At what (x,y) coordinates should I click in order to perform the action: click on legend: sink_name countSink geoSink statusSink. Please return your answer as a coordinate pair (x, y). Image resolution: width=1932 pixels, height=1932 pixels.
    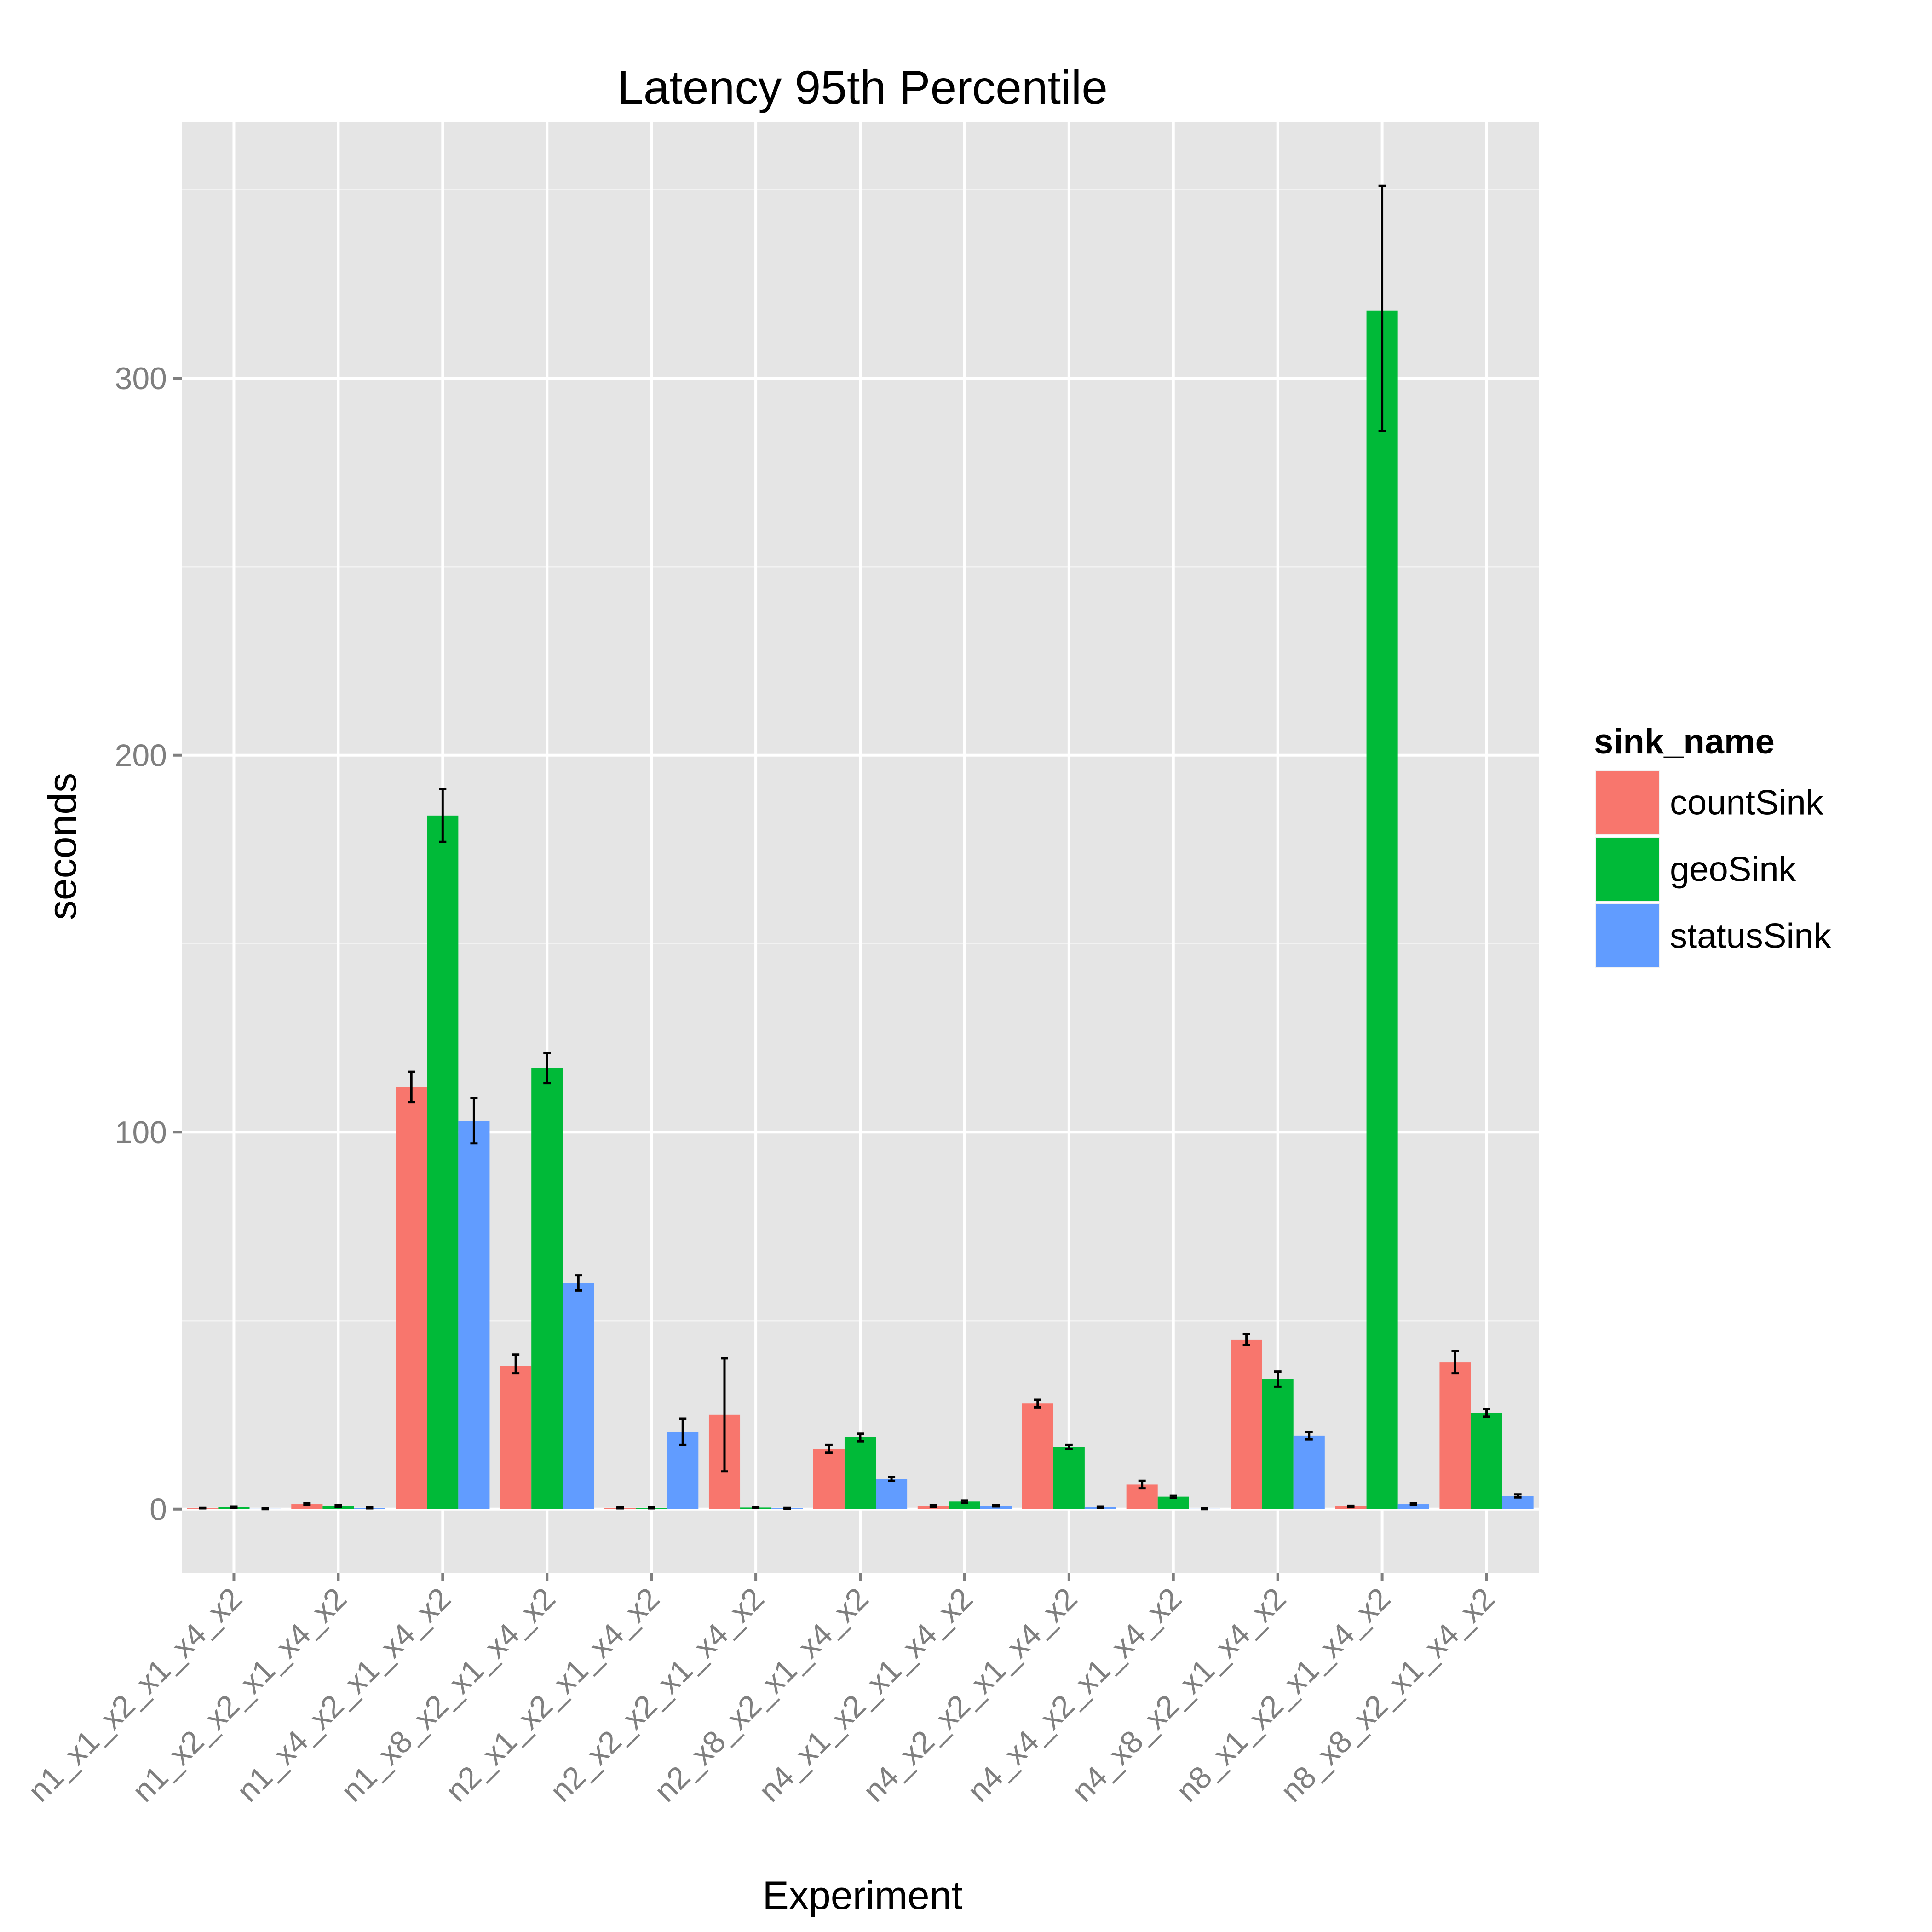
    Looking at the image, I should click on (1712, 846).